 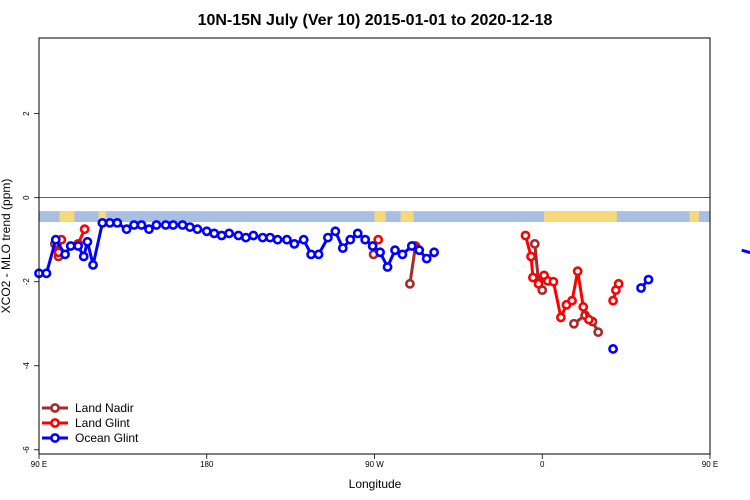 I want to click on y-tick-label: -6, so click(x=26, y=450).